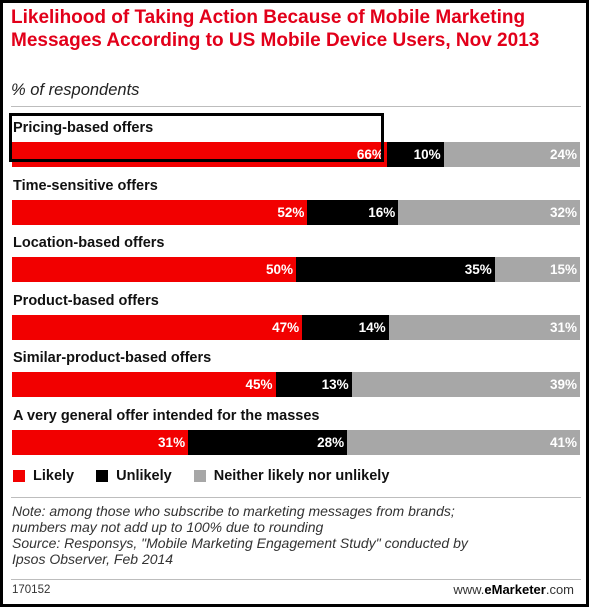 The image size is (589, 607). Describe the element at coordinates (465, 384) in the screenshot. I see `bar-segment-neither: 39%` at that location.